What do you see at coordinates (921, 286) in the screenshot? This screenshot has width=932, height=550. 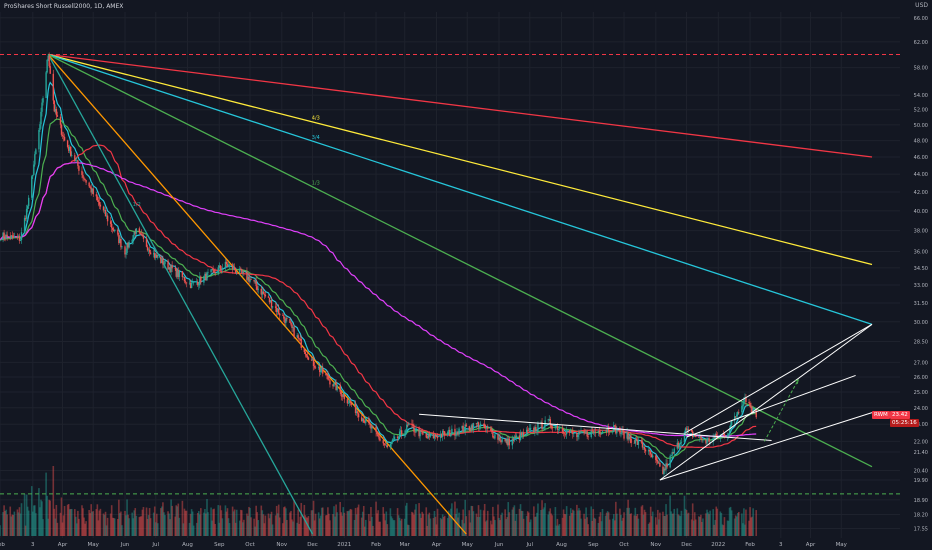 I see `y-tick-label: 33.00` at bounding box center [921, 286].